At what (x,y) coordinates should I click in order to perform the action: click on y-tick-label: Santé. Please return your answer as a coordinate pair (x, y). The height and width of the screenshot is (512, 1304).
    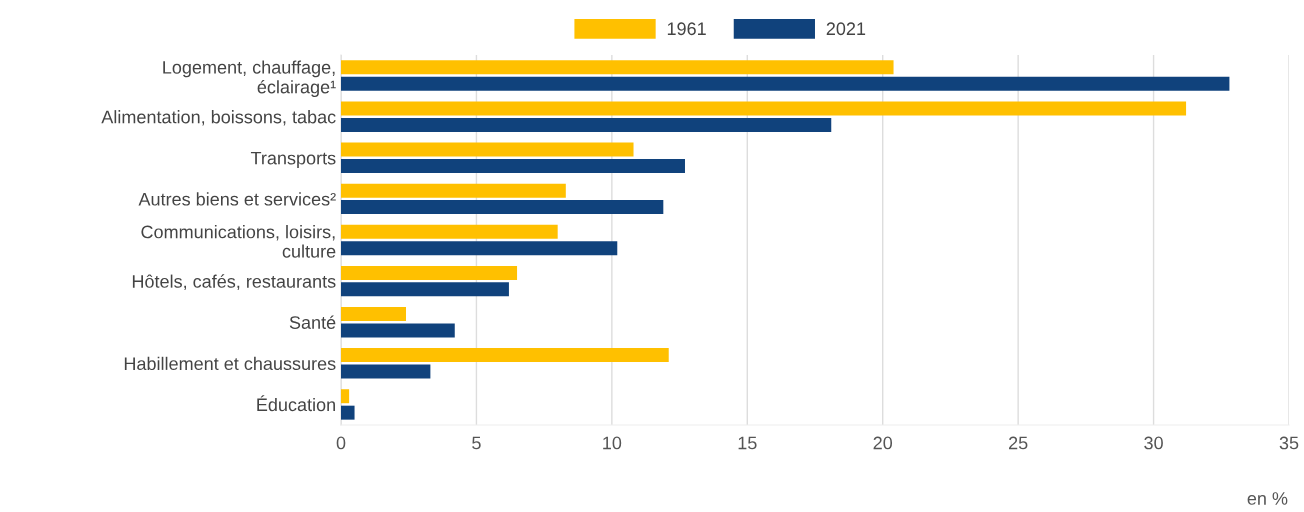
    Looking at the image, I should click on (312, 322).